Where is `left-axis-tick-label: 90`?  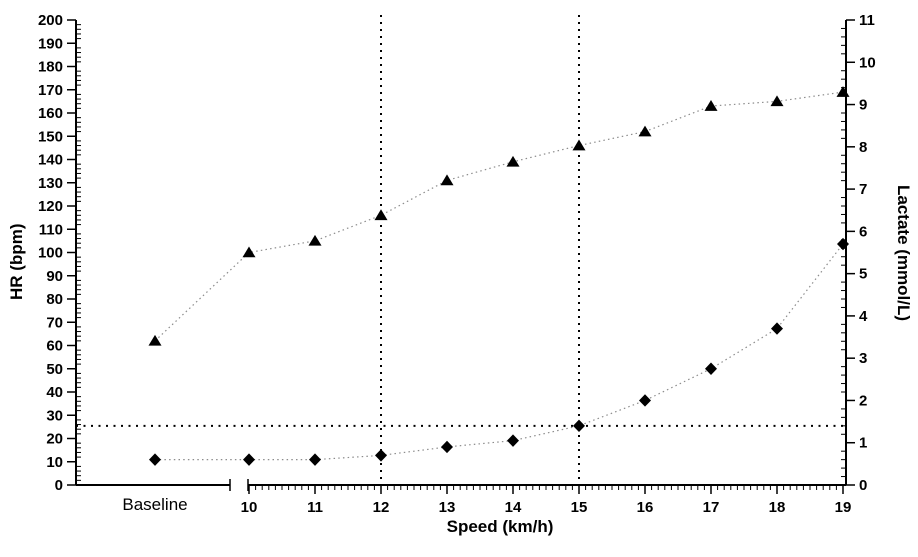 left-axis-tick-label: 90 is located at coordinates (54, 276).